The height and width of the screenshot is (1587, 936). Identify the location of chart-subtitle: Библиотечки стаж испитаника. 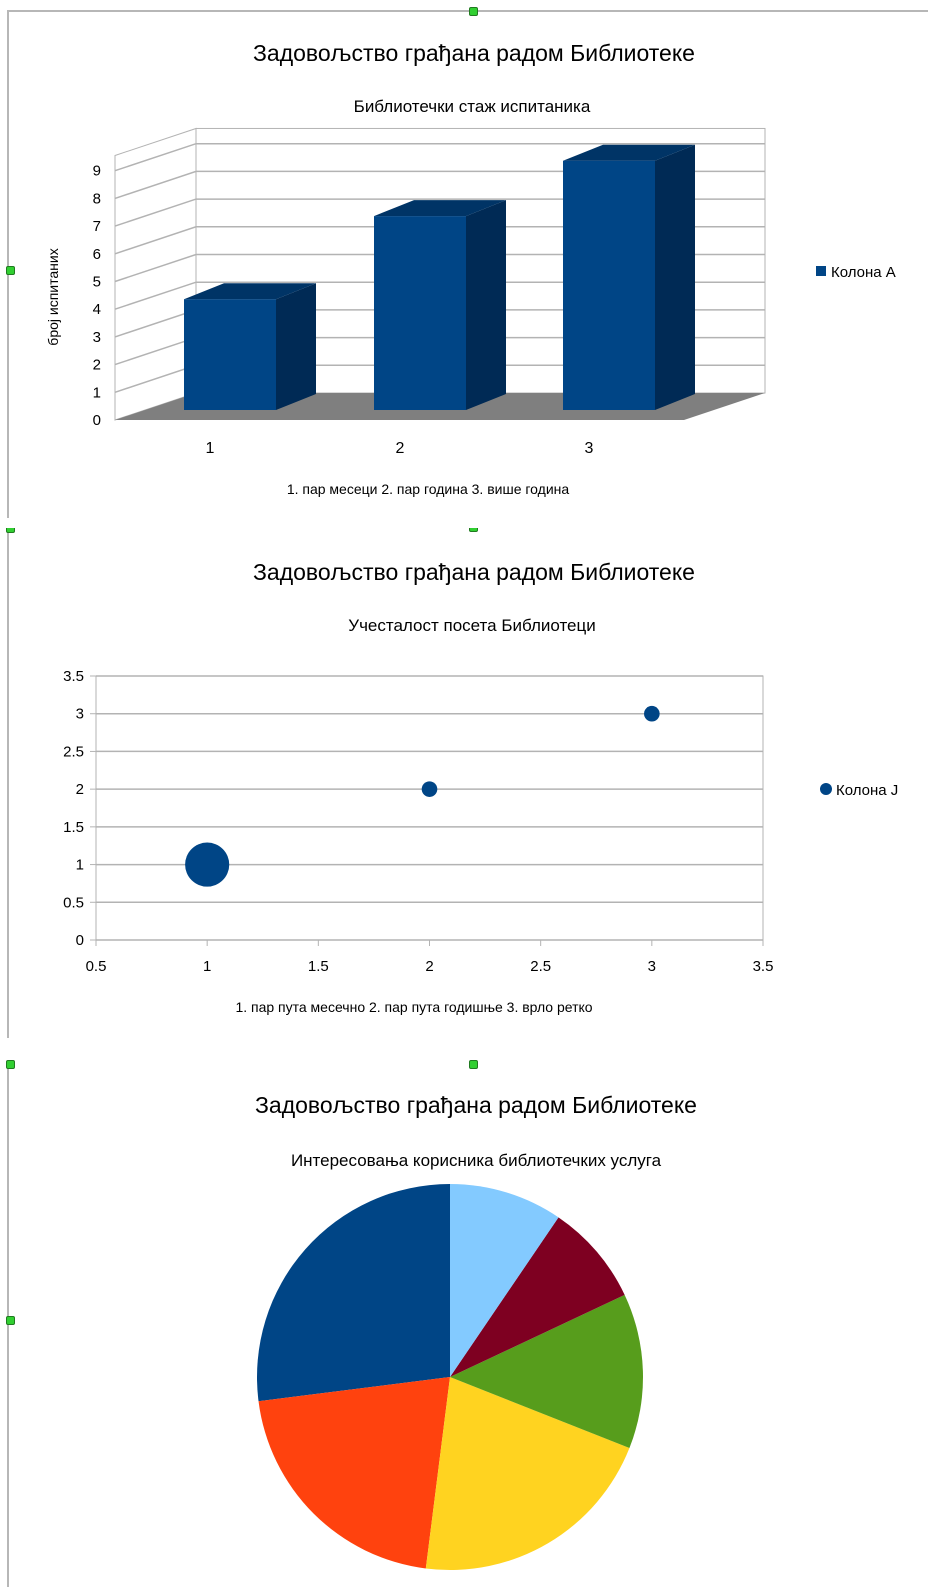
(472, 106).